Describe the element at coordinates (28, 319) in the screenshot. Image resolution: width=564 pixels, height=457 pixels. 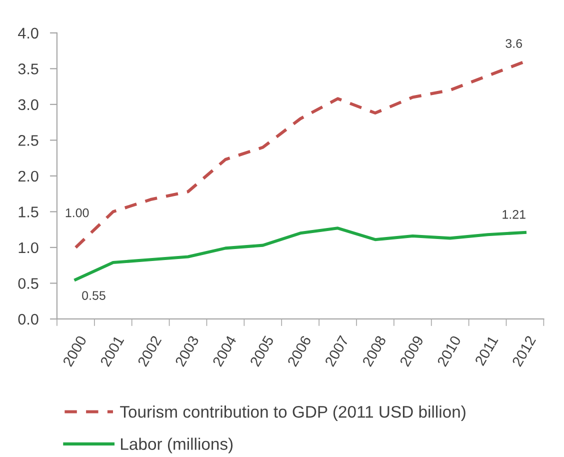
I see `y-tick-label: 0.0` at that location.